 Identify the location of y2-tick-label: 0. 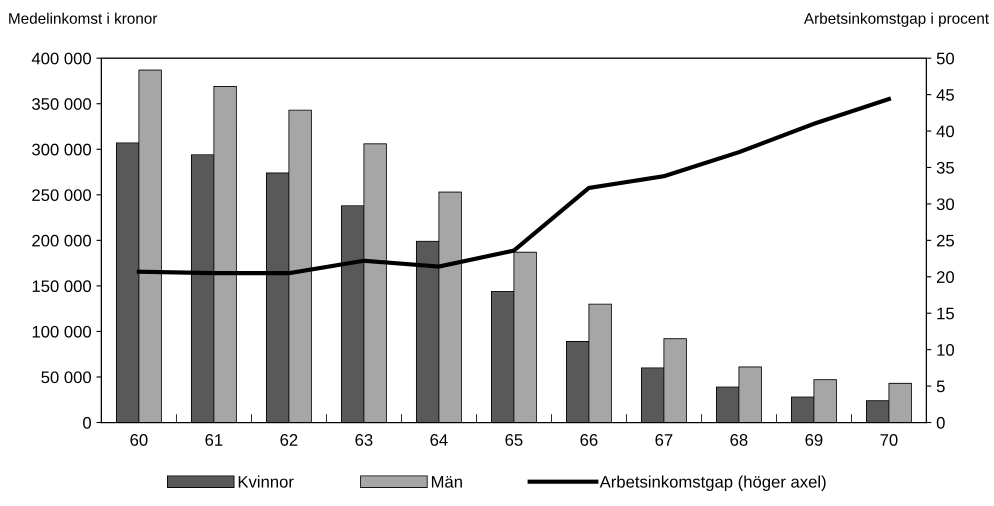
(940, 422).